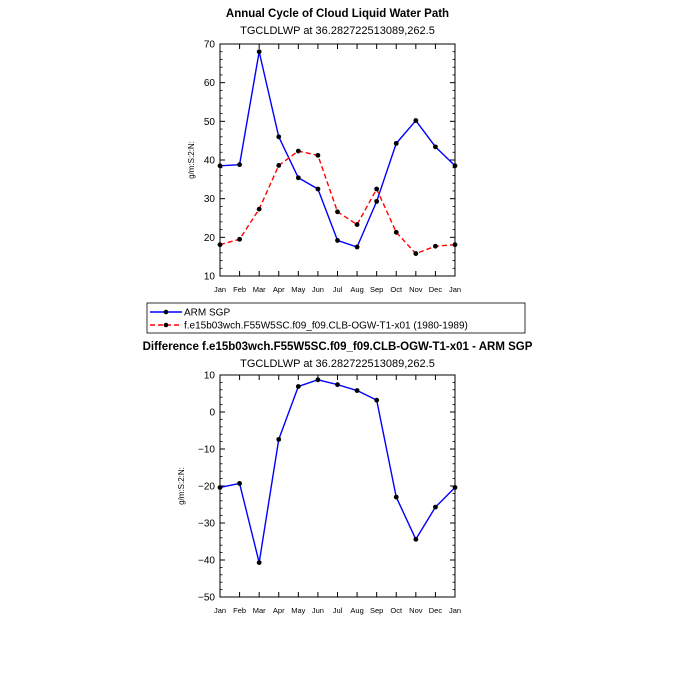 This screenshot has height=675, width=675. I want to click on y-tick-label: −20, so click(206, 487).